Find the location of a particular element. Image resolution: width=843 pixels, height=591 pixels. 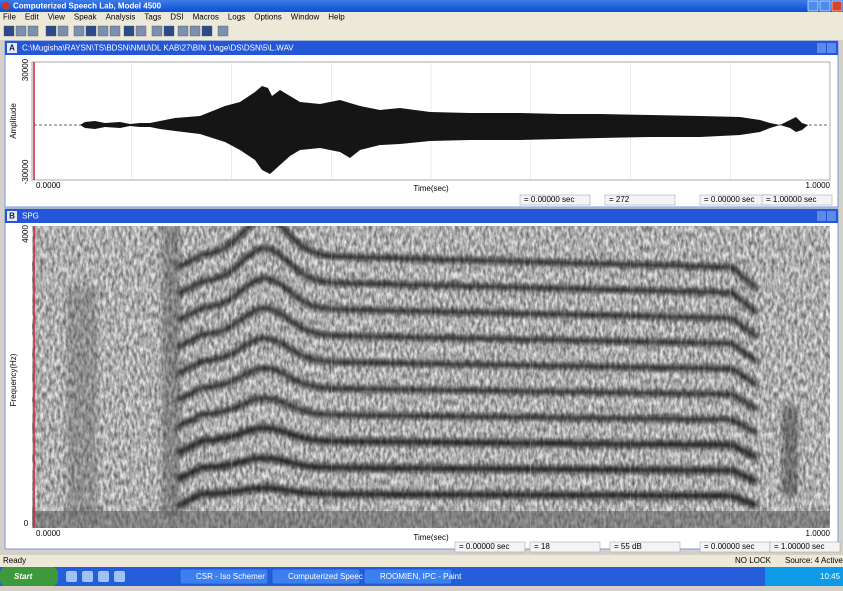

status-right: NO LOCK is located at coordinates (753, 560).